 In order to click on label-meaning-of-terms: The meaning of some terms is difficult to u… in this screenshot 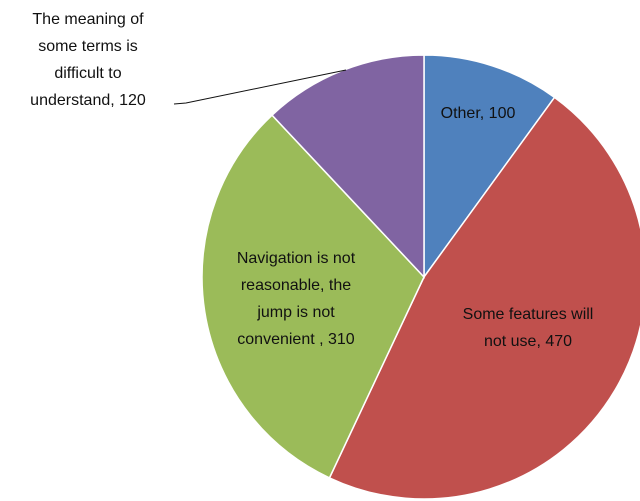, I will do `click(88, 60)`.